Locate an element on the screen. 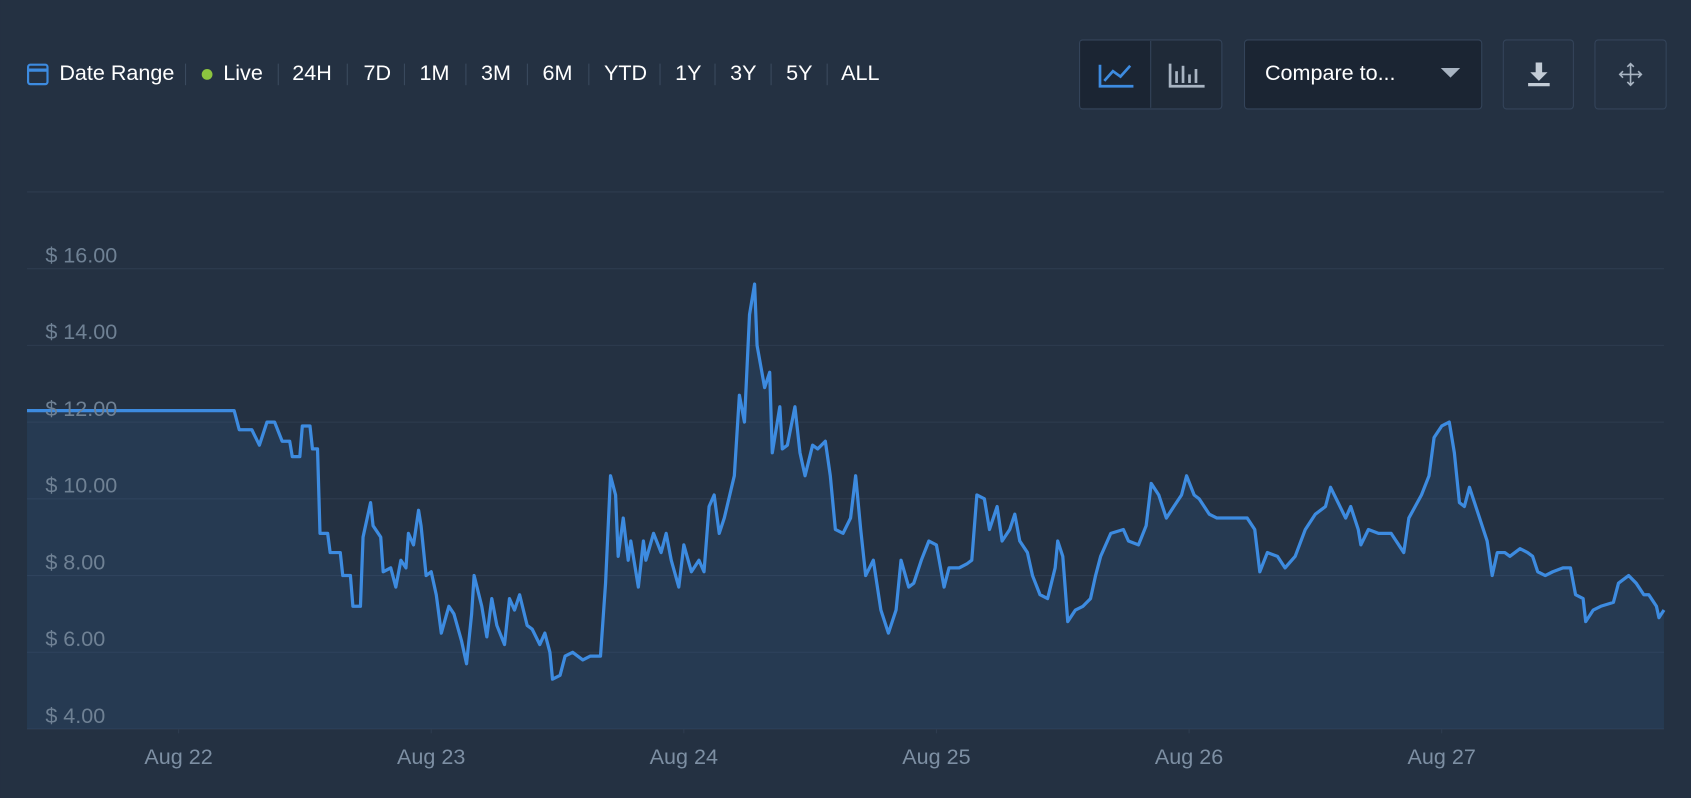 This screenshot has height=798, width=1691. download-icon is located at coordinates (1539, 74).